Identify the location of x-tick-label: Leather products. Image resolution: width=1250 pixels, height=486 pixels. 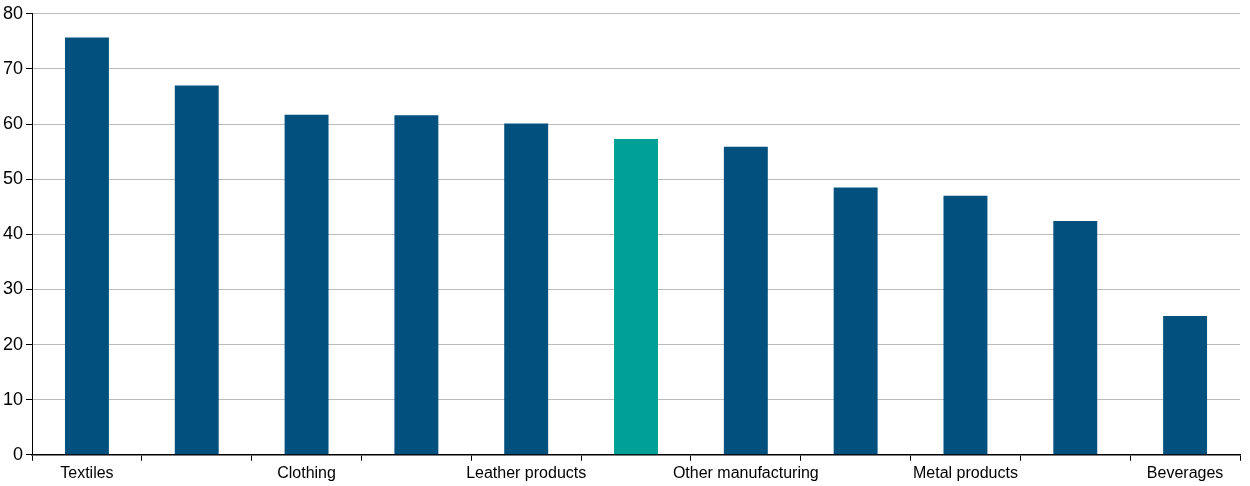
(526, 472).